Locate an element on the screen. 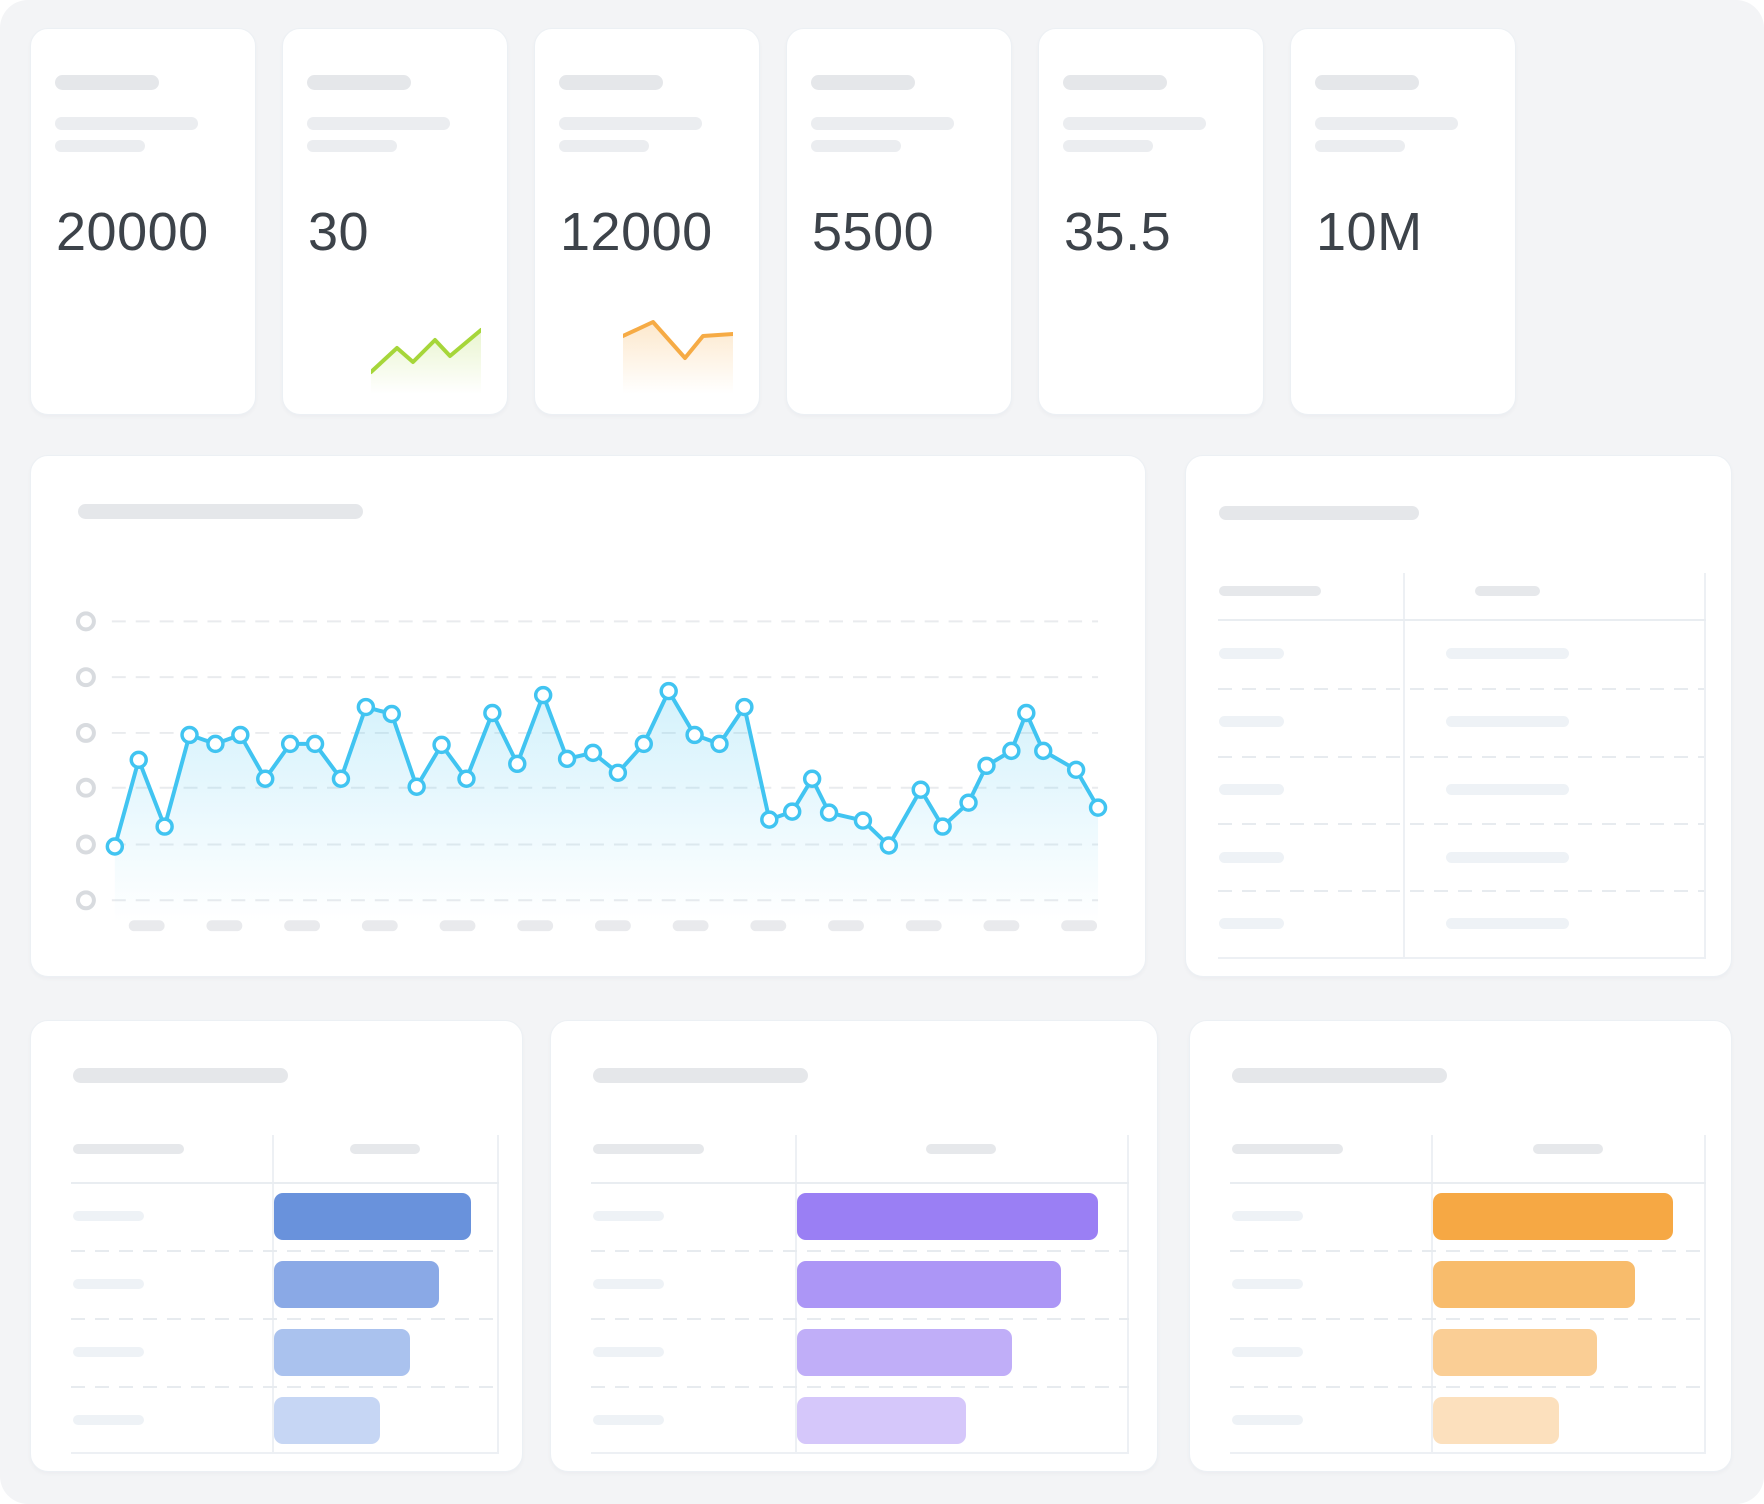  line-chart-area is located at coordinates (606, 807).